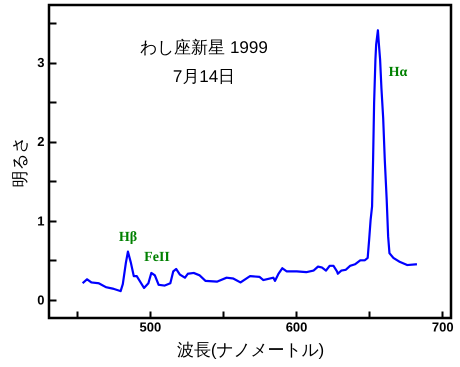 This screenshot has width=460, height=367. I want to click on x-axis-title: 波長(ナノメートル), so click(250, 350).